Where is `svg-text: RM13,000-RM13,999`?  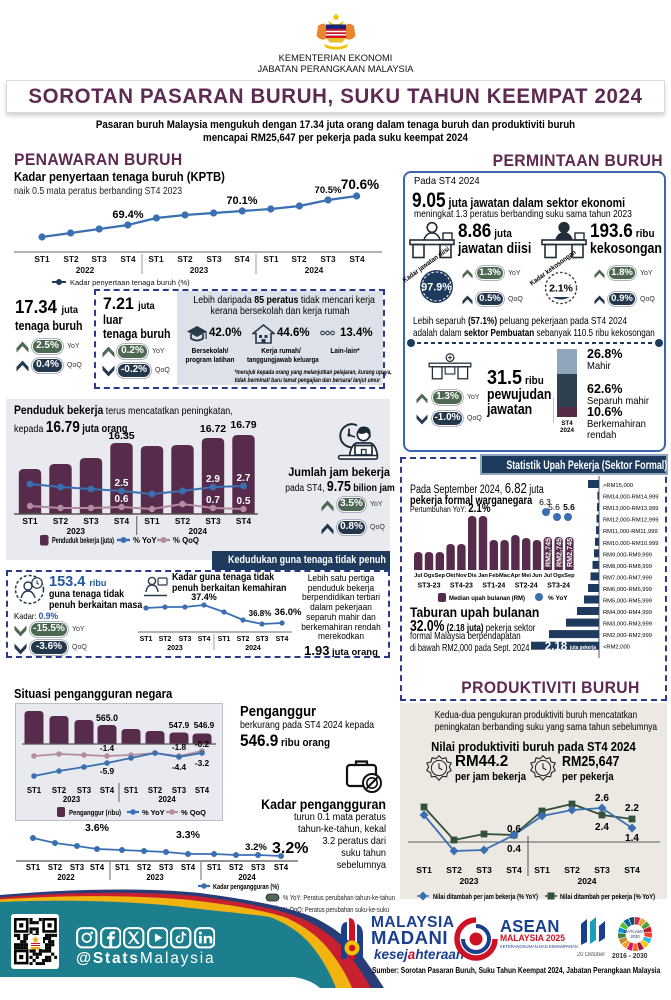
svg-text: RM13,000-RM13,999 is located at coordinates (630, 509).